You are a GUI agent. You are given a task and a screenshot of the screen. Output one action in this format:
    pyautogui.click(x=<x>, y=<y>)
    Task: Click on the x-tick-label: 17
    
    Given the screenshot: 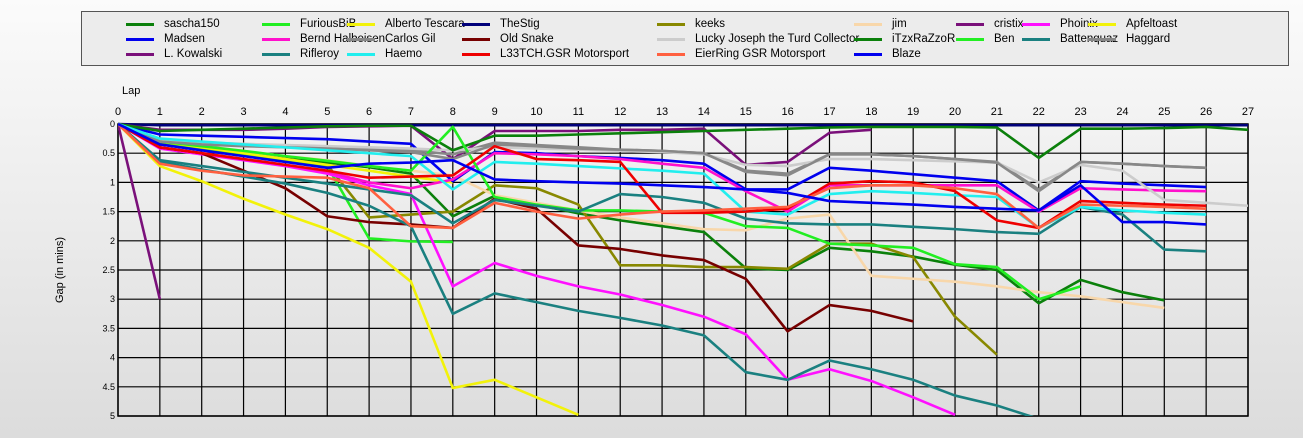 What is the action you would take?
    pyautogui.click(x=829, y=112)
    